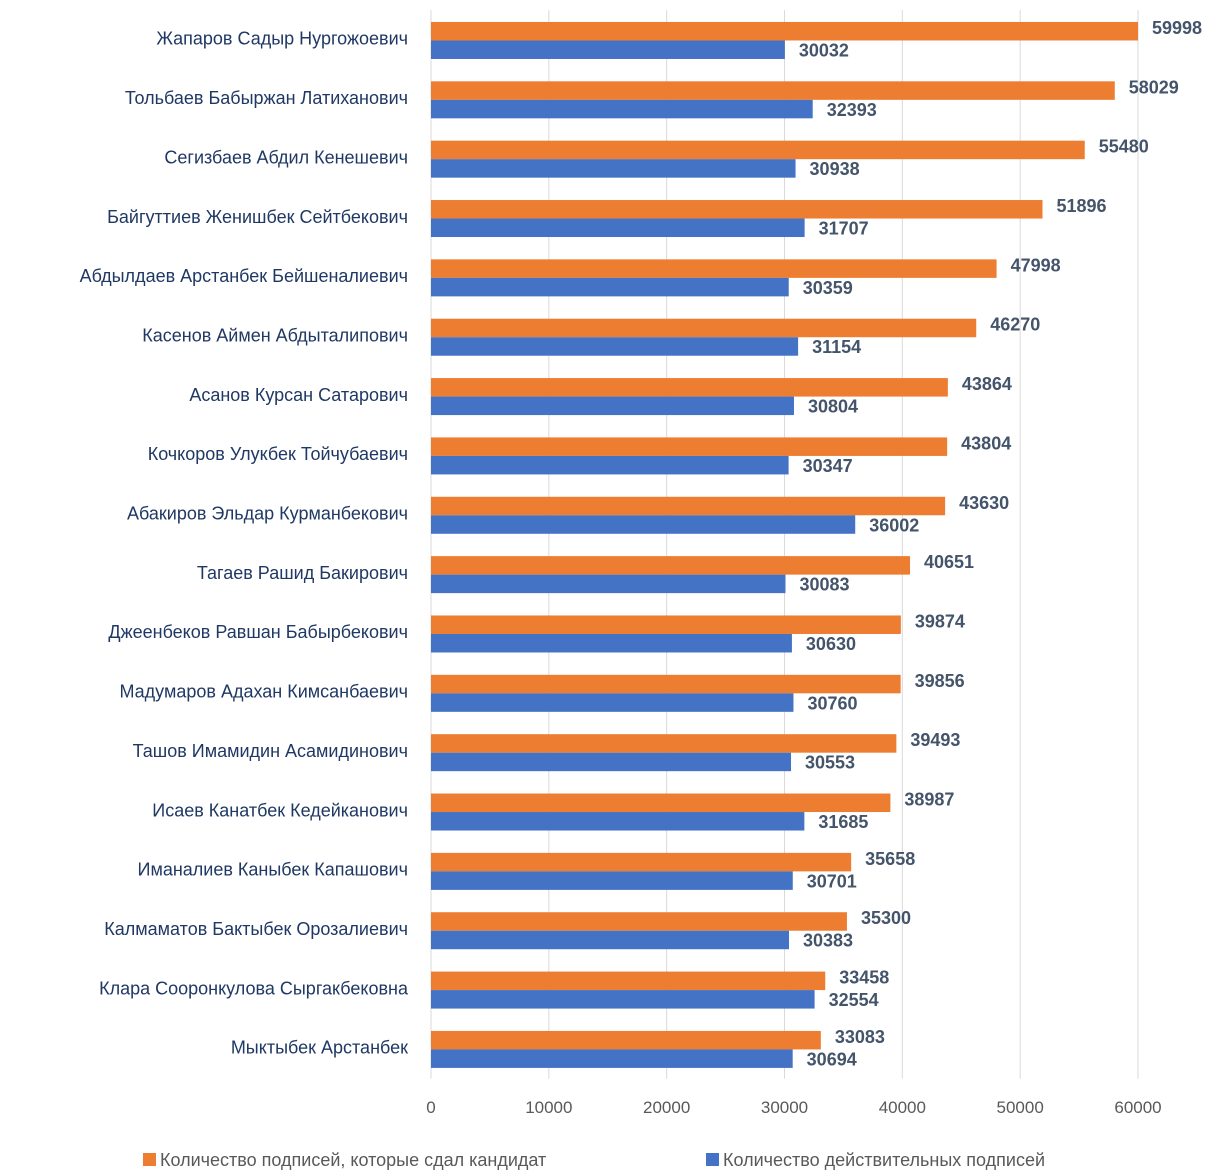 The image size is (1219, 1171). I want to click on value-label: 31154, so click(836, 347).